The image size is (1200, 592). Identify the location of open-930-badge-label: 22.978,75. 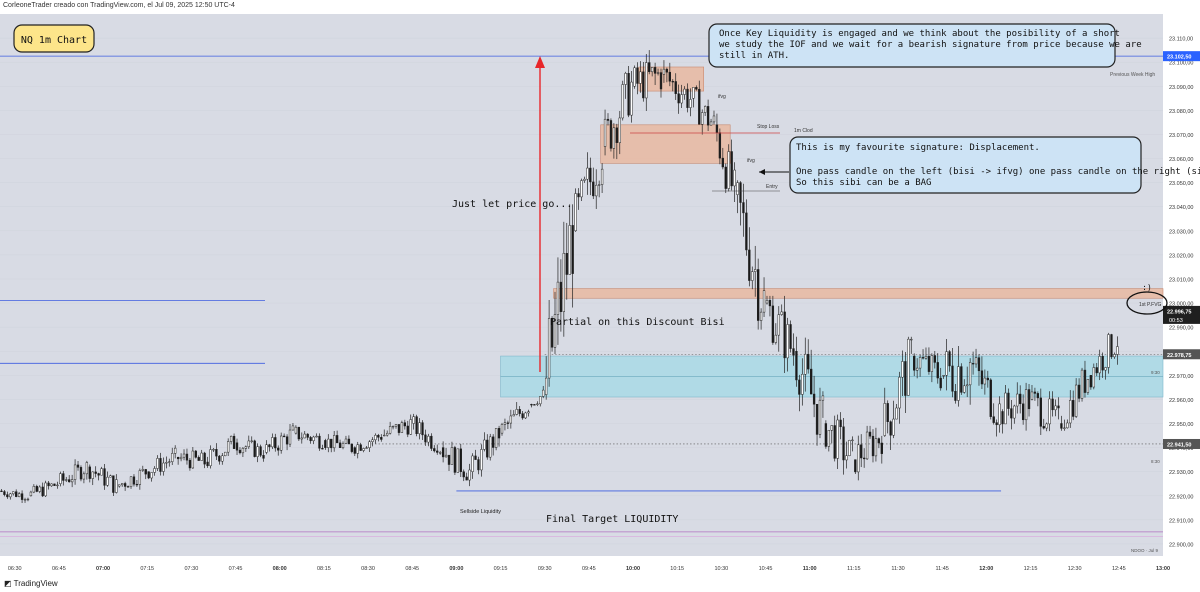
(1179, 356).